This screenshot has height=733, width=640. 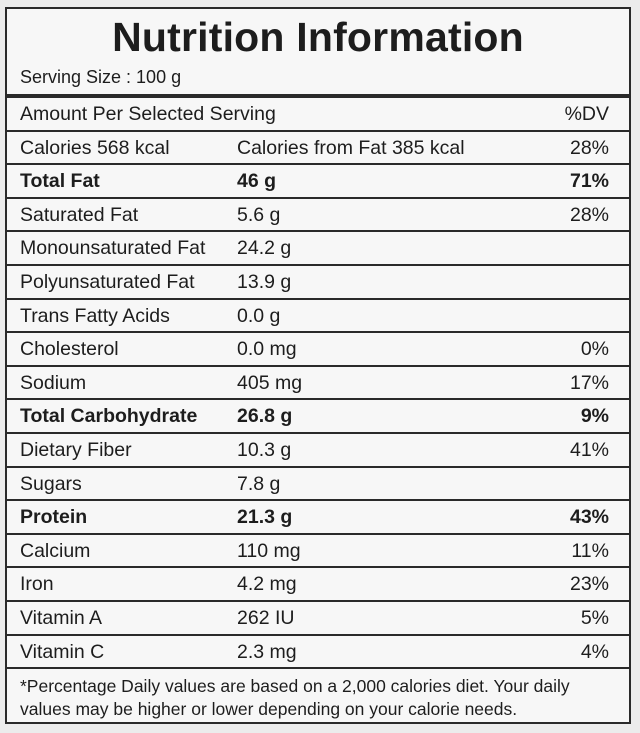 I want to click on nutrient-amount: 5.6 g, so click(x=259, y=214).